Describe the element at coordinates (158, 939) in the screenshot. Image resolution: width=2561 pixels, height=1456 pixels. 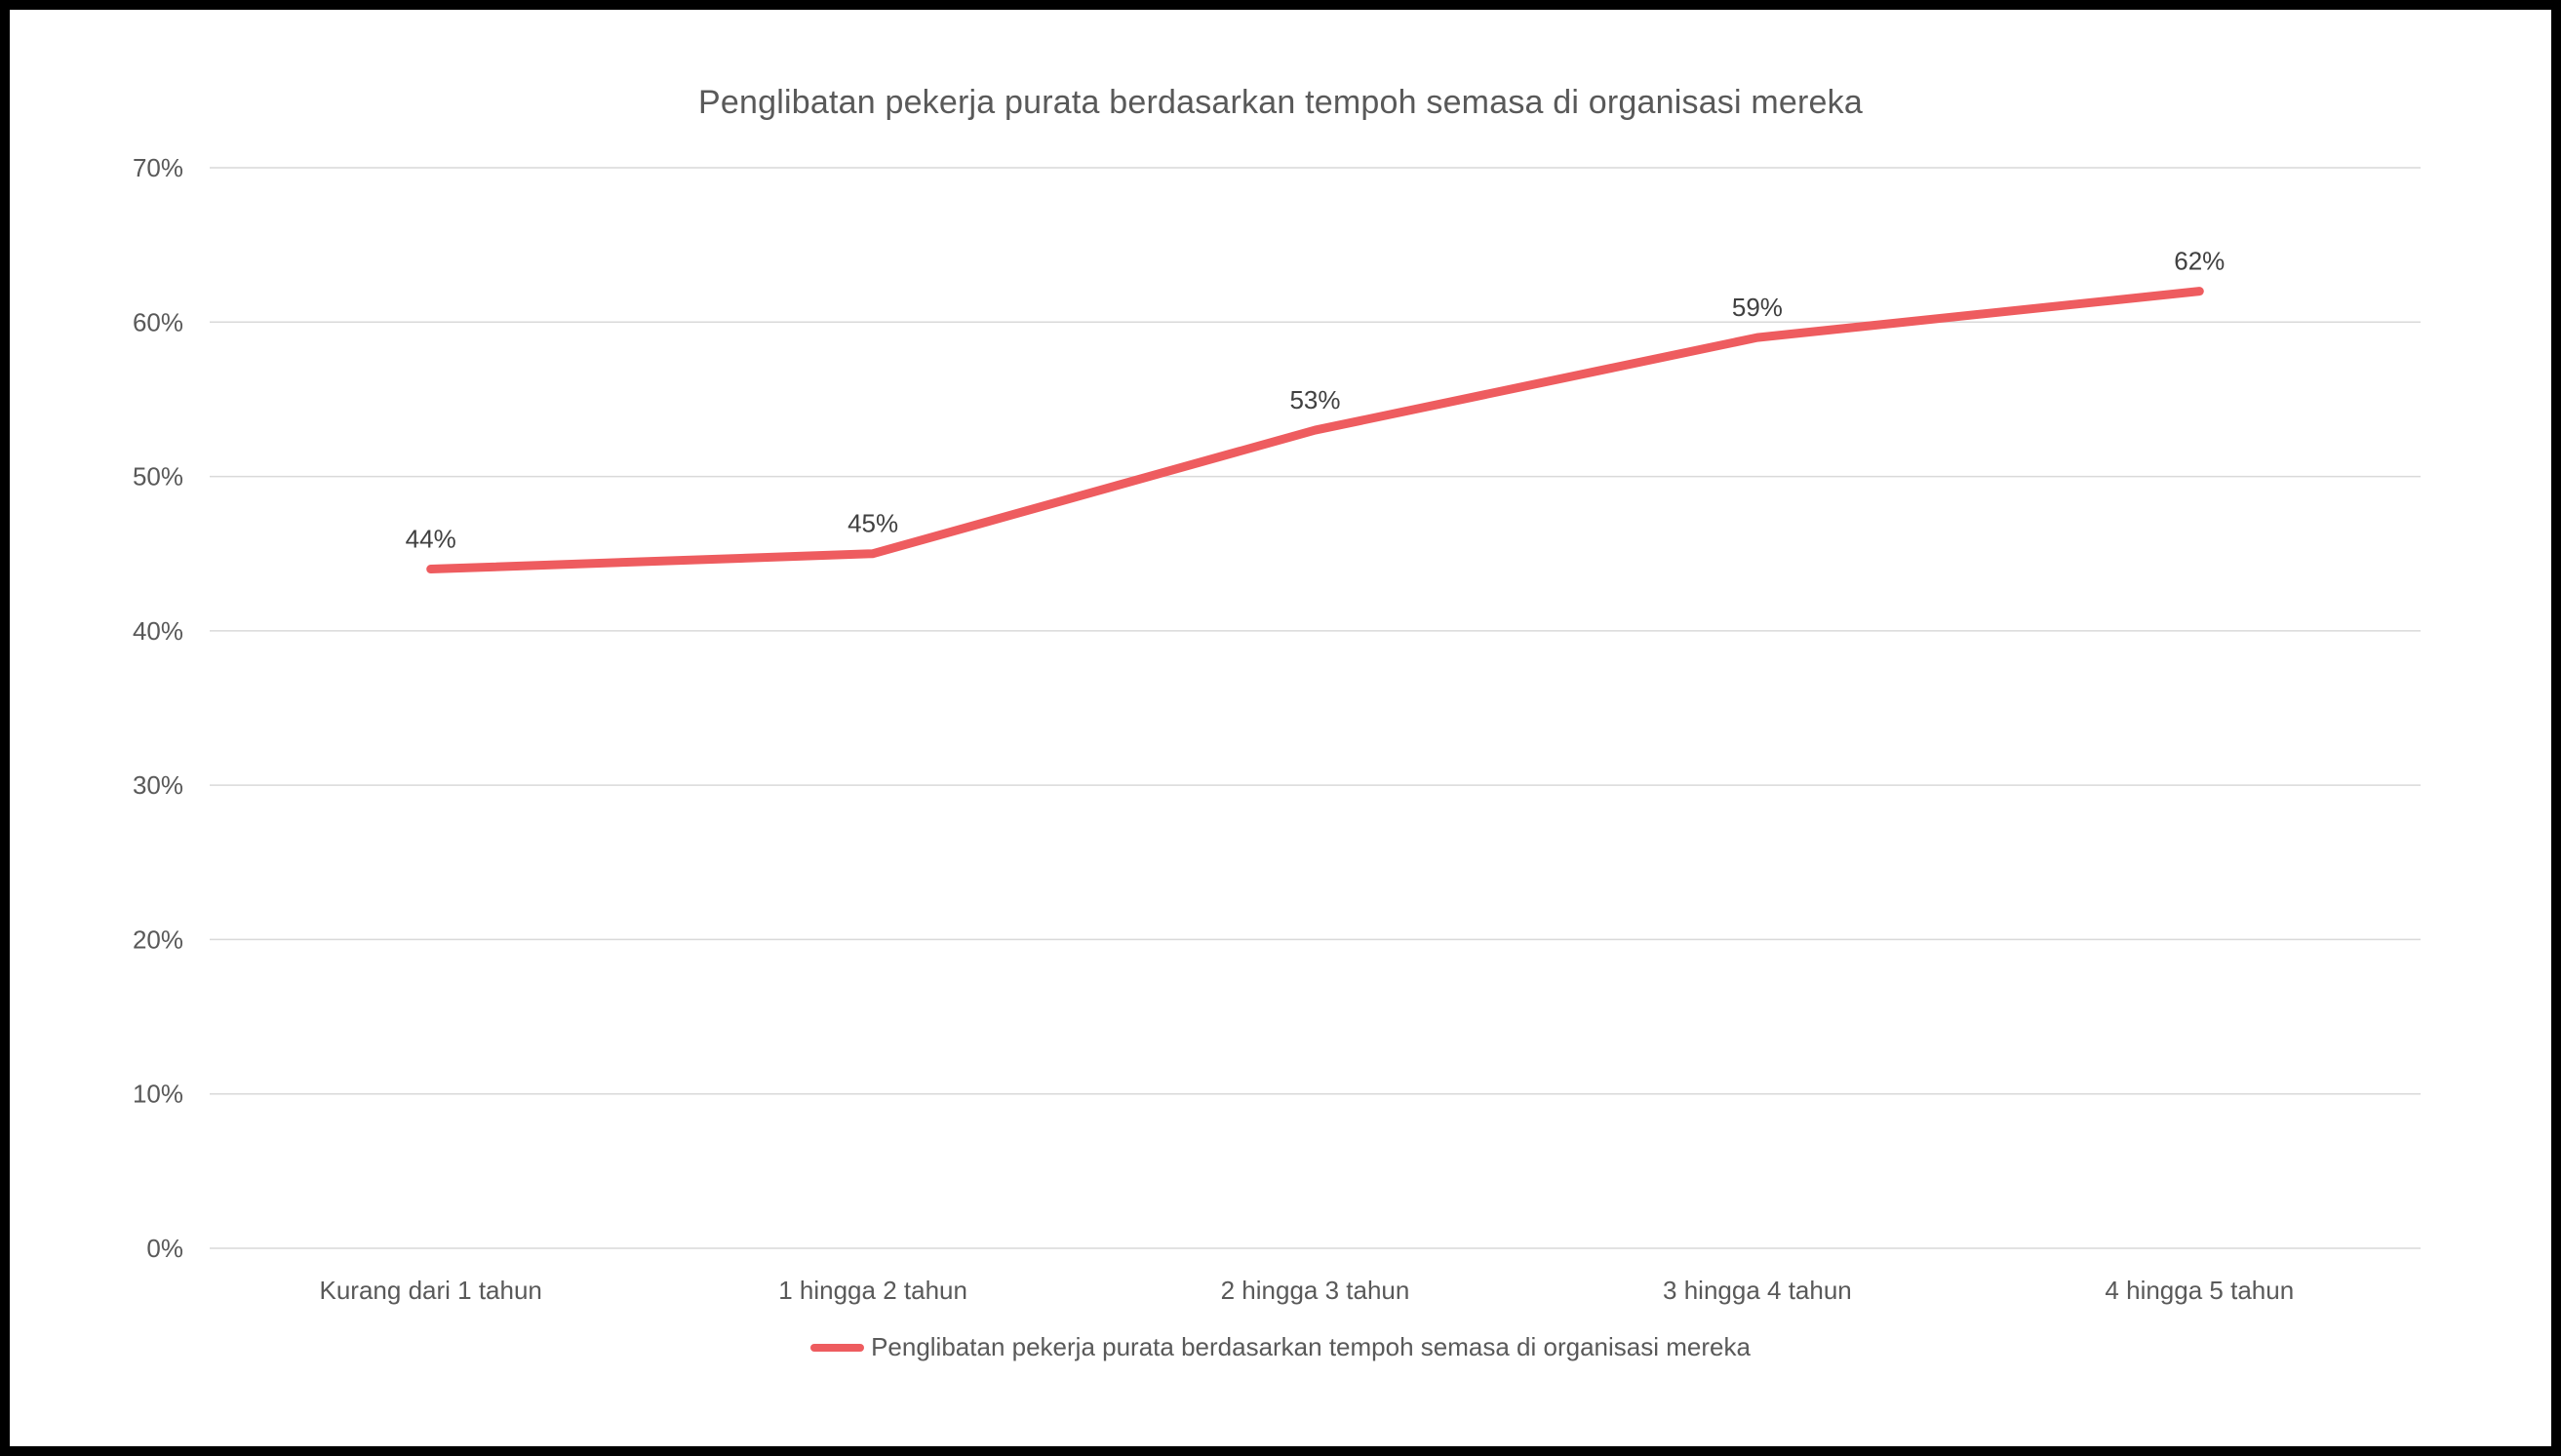
I see `y-axis-tick-label: 20%` at that location.